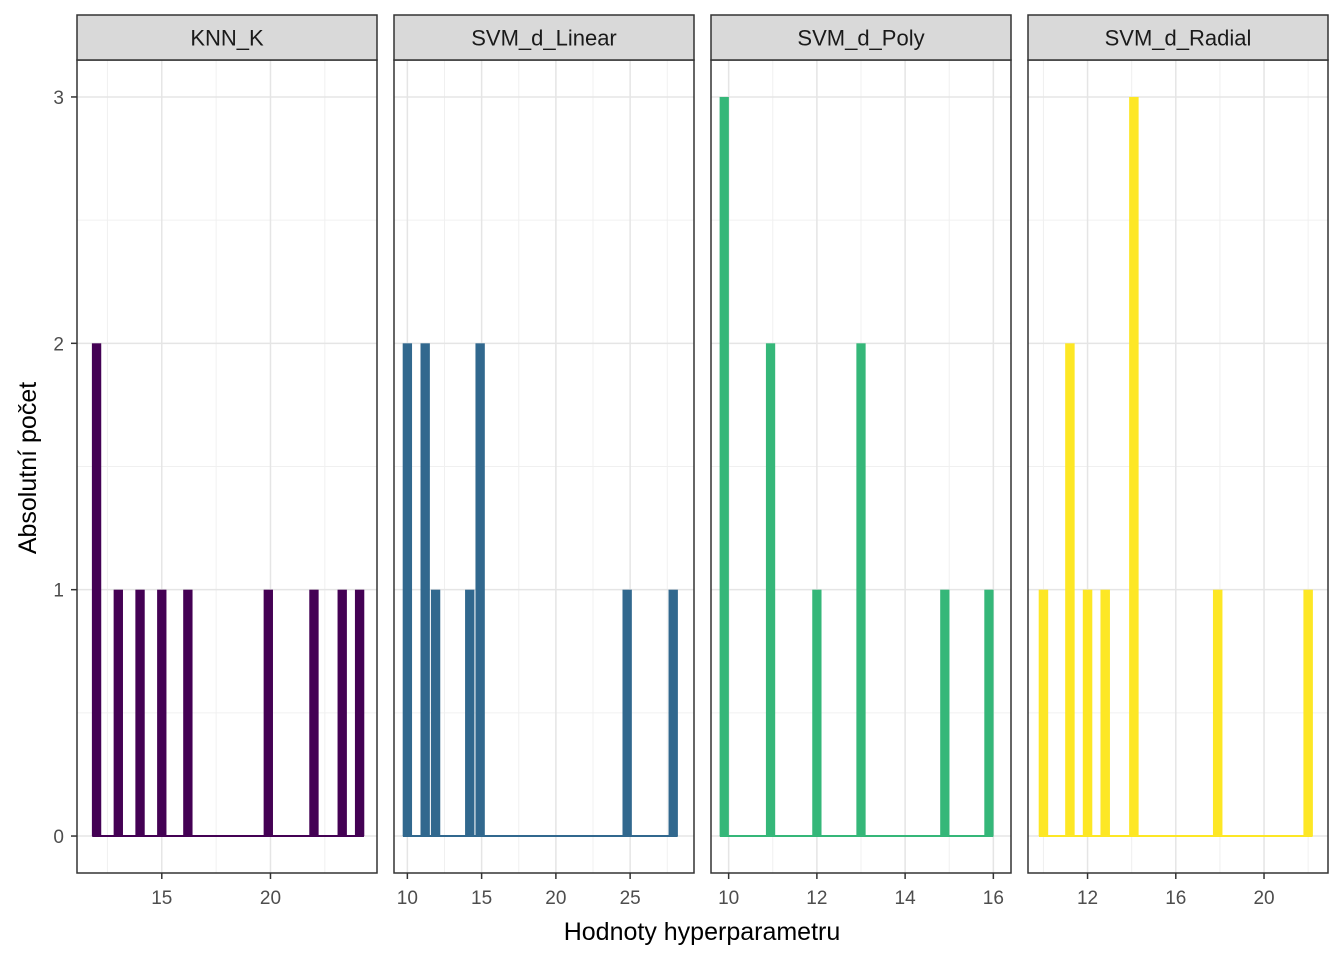 The width and height of the screenshot is (1344, 960). Describe the element at coordinates (58, 344) in the screenshot. I see `y-tick-label: 2` at that location.